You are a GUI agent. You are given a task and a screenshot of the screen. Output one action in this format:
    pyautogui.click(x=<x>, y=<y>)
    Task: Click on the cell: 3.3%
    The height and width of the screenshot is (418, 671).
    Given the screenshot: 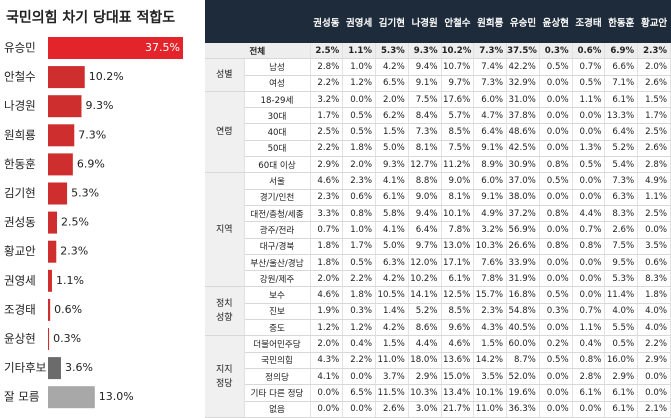 What is the action you would take?
    pyautogui.click(x=327, y=214)
    